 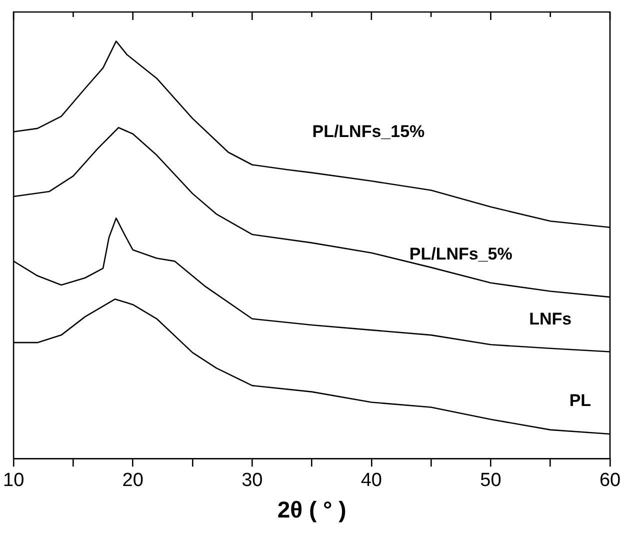 I want to click on series-label: PL, so click(x=580, y=400).